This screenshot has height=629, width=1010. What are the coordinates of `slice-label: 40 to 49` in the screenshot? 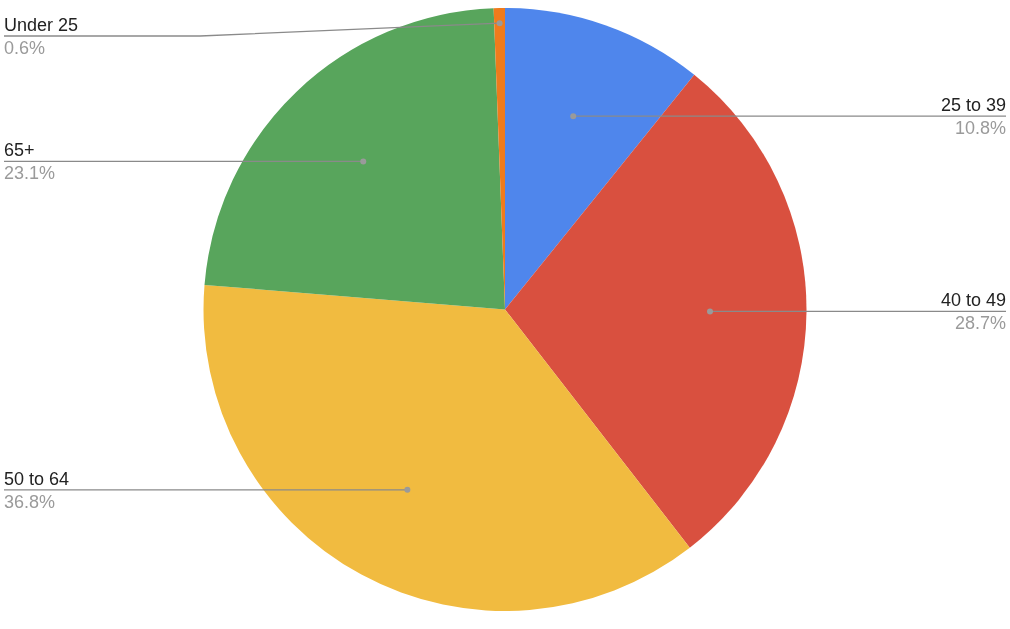 It's located at (973, 300).